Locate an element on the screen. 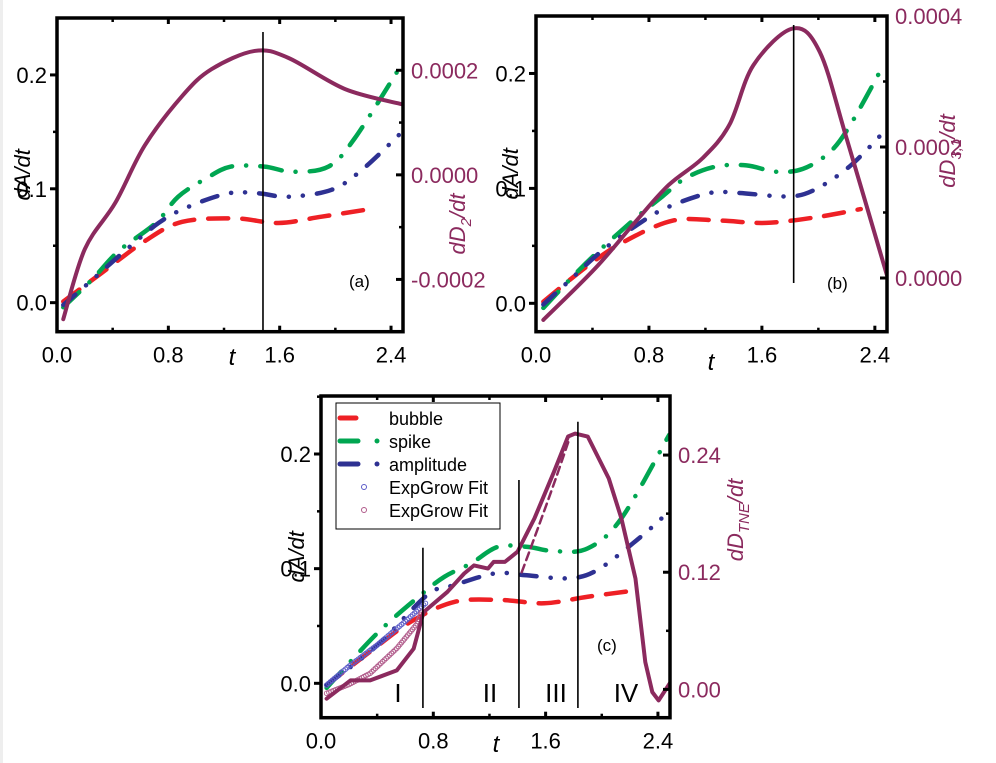  legend-entry-amplitude: amplitude is located at coordinates (402, 465).